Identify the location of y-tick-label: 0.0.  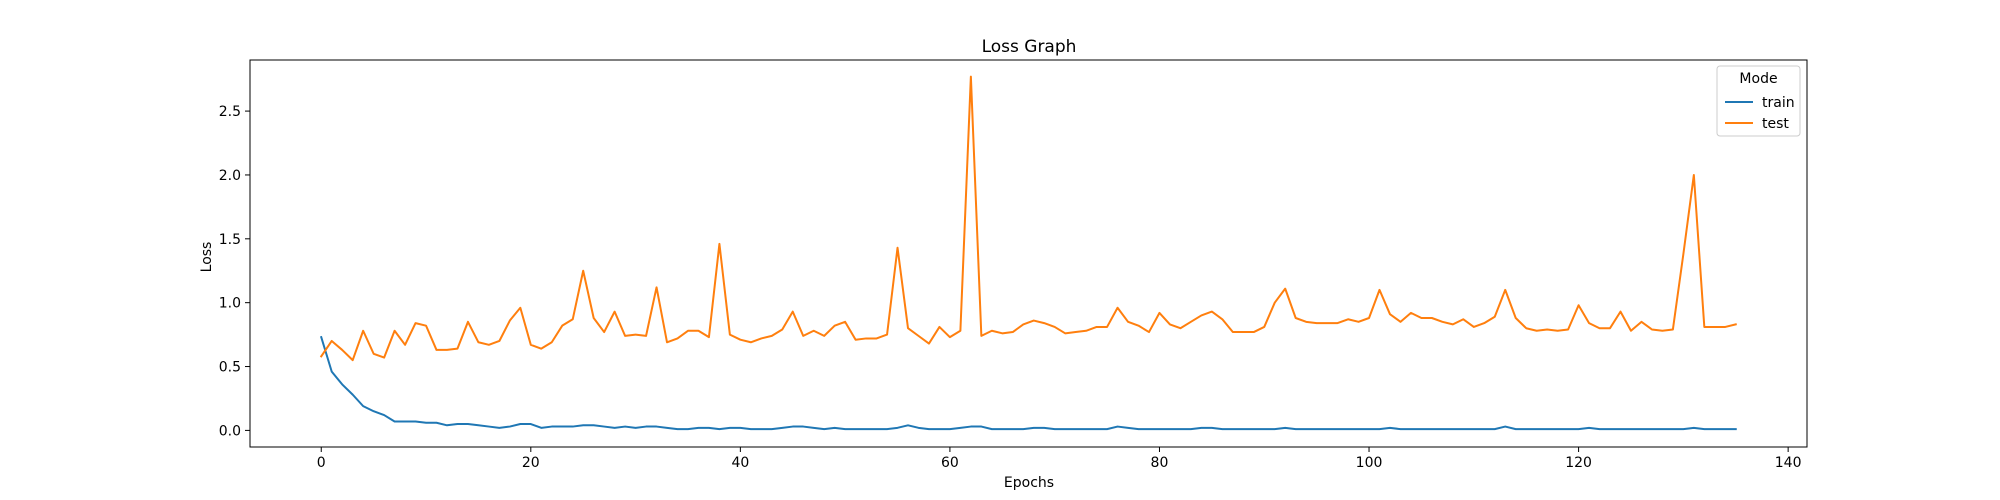
(230, 431).